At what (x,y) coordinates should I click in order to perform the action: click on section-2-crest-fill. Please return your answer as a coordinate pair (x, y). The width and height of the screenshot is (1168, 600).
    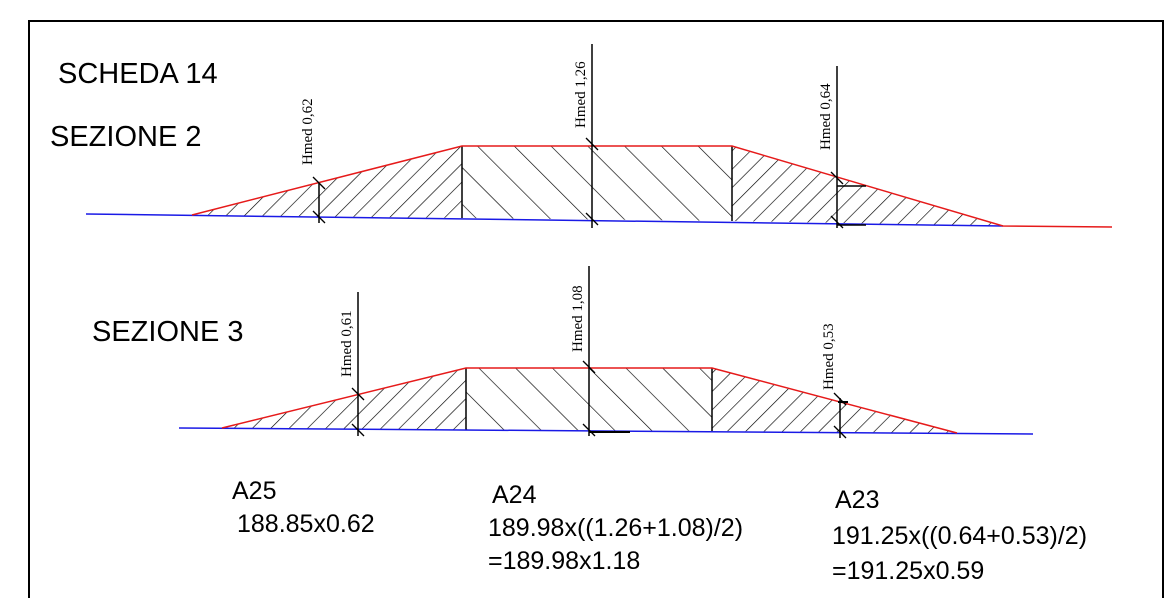
    Looking at the image, I should click on (597, 183).